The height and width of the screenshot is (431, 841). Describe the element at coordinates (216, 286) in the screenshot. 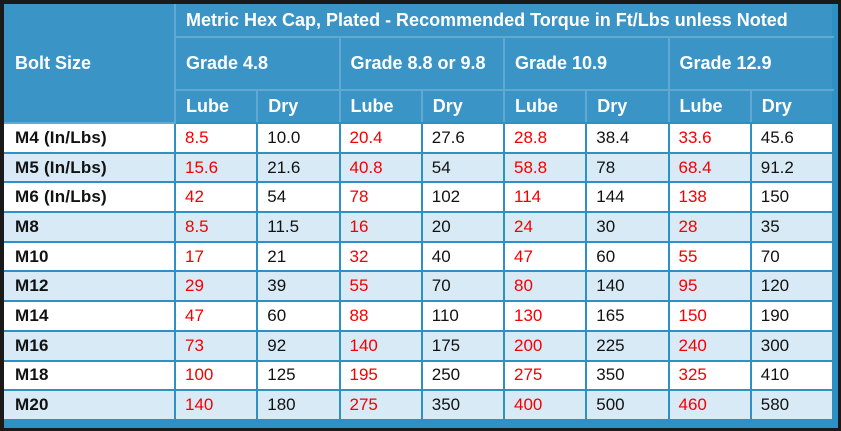

I see `lube-value-cell: 29` at that location.